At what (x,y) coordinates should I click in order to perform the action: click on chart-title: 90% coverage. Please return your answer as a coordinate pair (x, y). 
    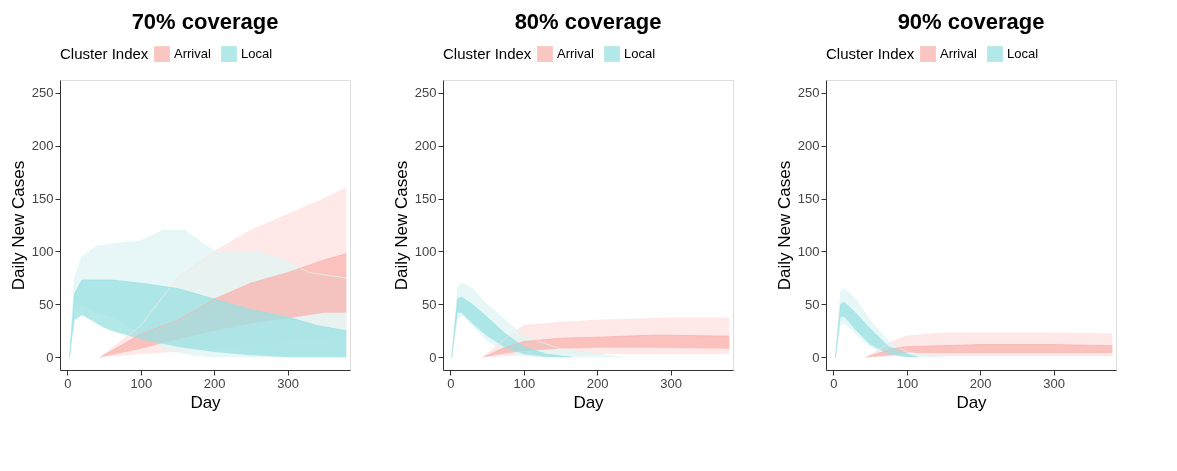
    Looking at the image, I should click on (971, 21).